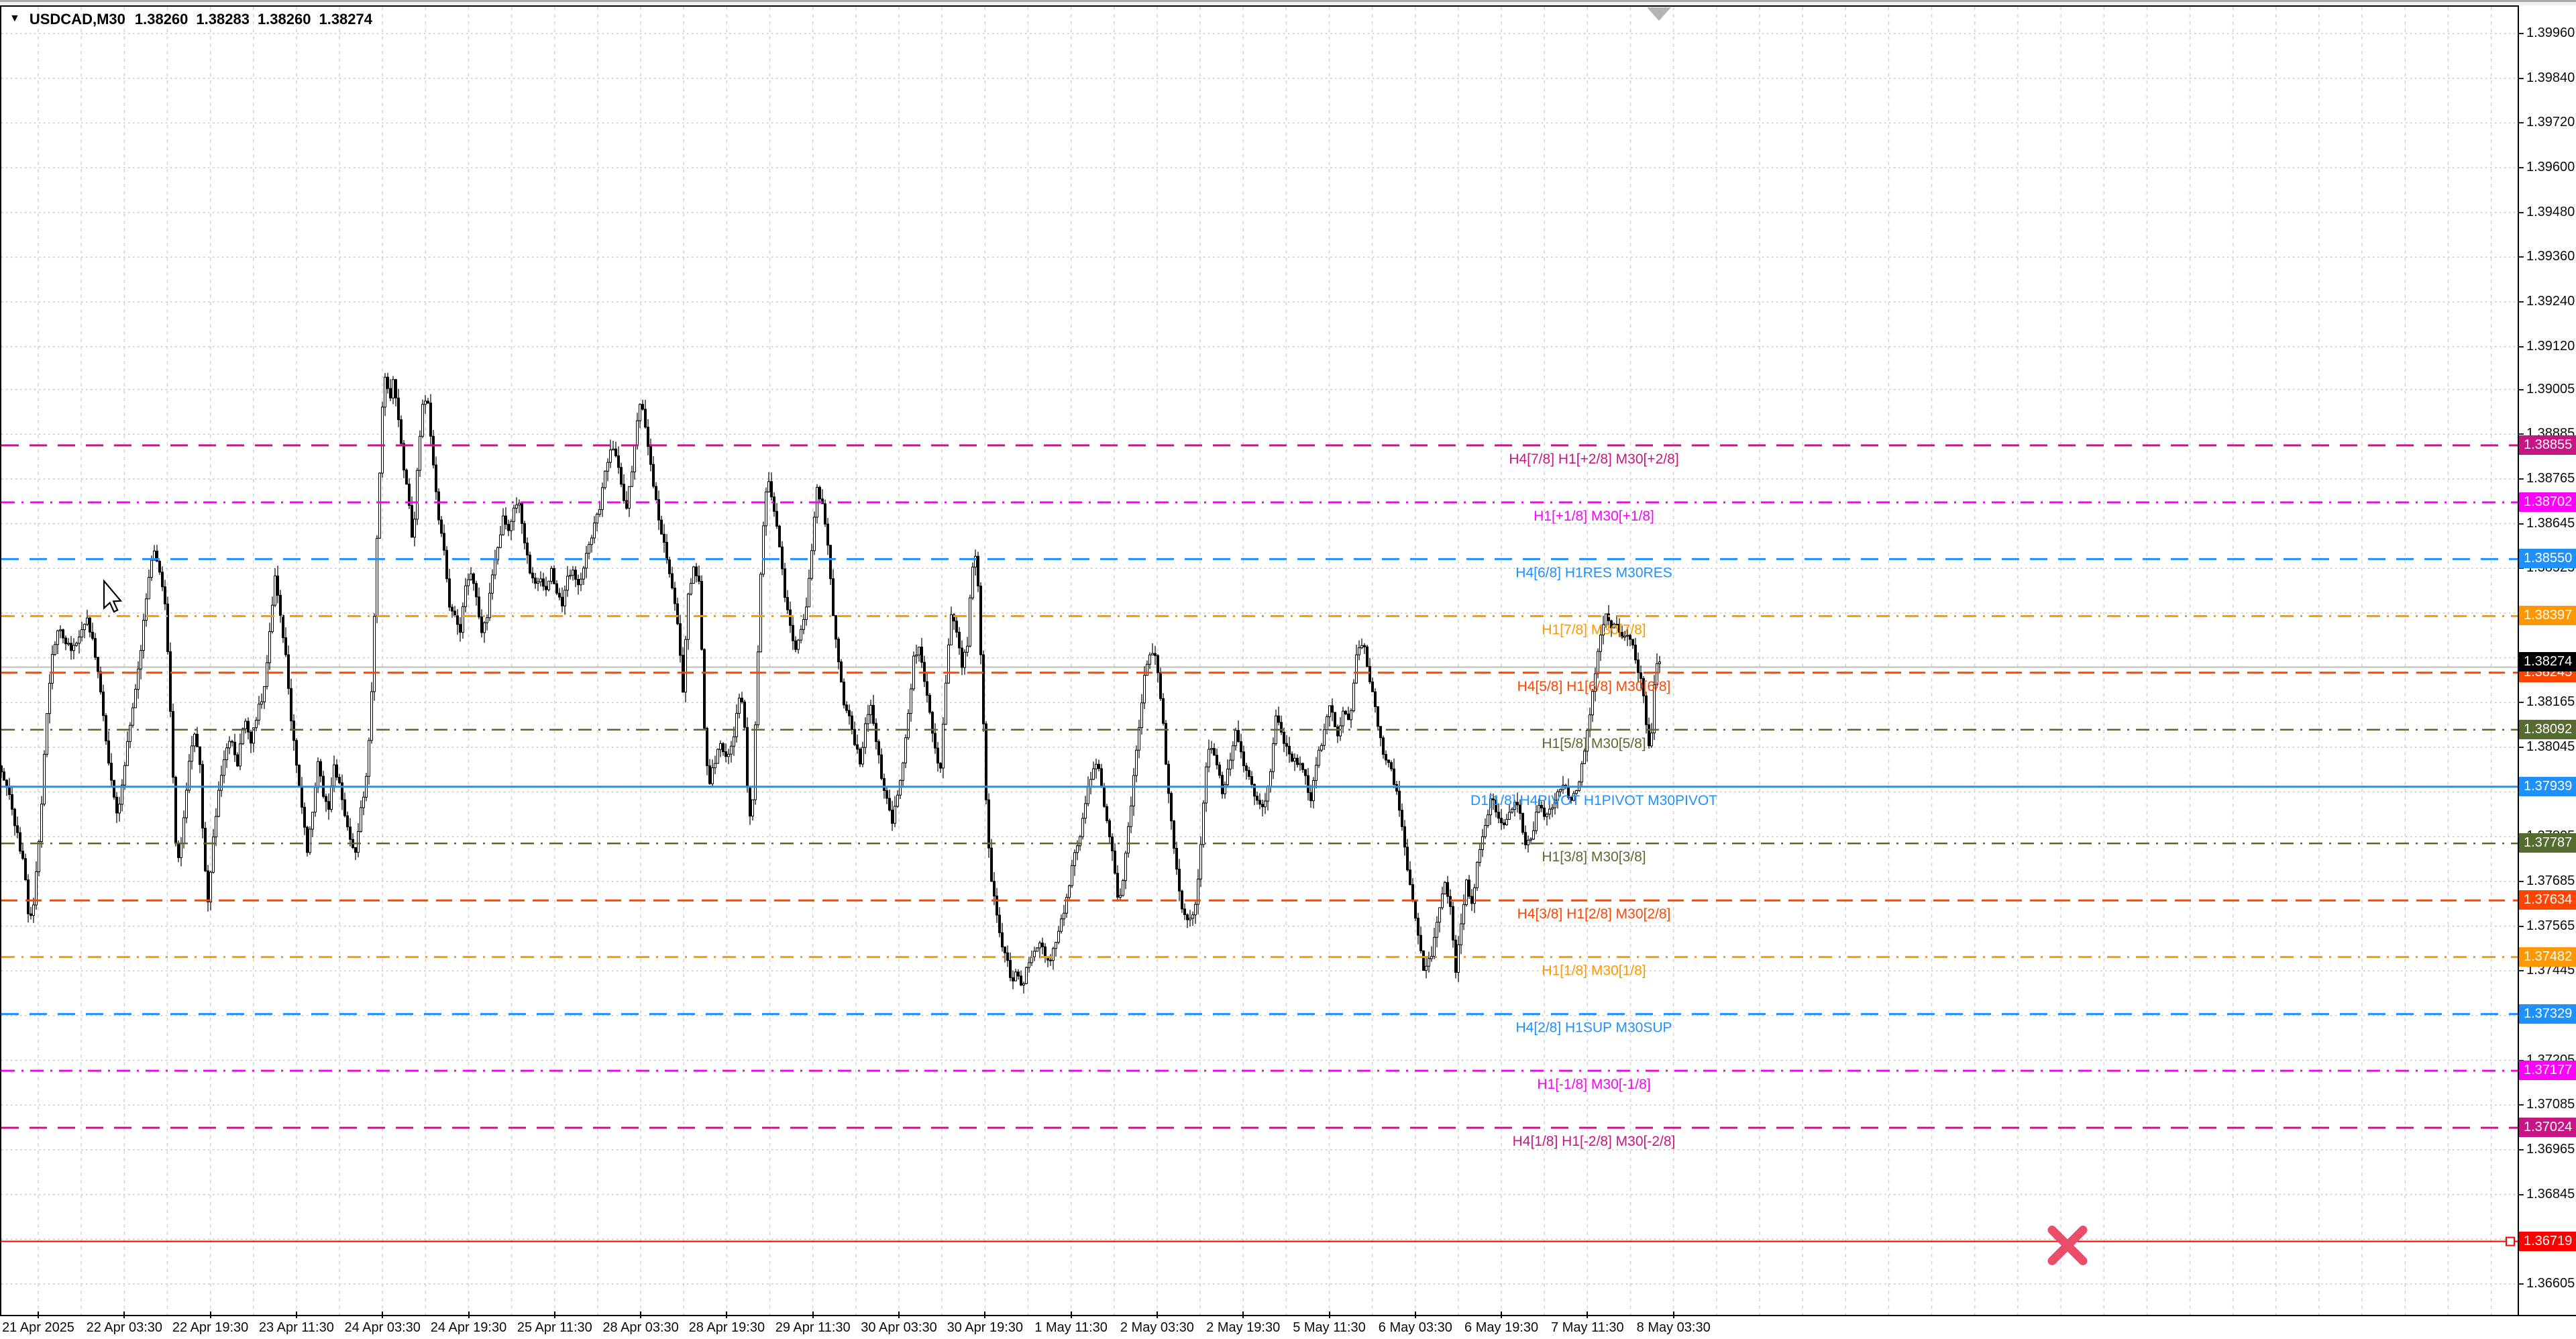 The height and width of the screenshot is (1339, 2576). Describe the element at coordinates (1594, 629) in the screenshot. I see `level-label: H1[7/8] M30[7/8]` at that location.